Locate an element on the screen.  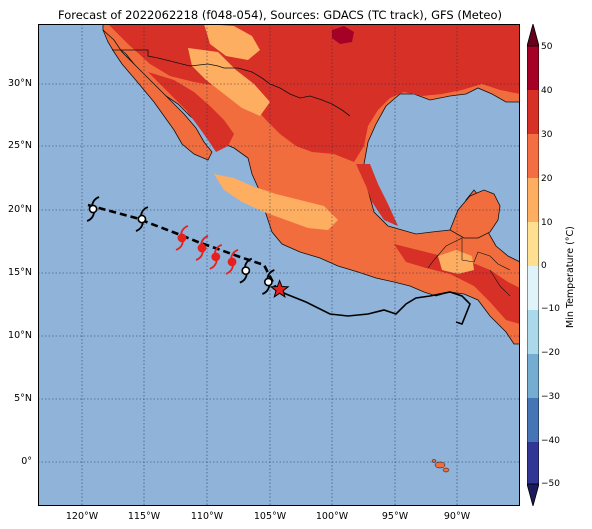
galapagos-islands is located at coordinates (440, 466).